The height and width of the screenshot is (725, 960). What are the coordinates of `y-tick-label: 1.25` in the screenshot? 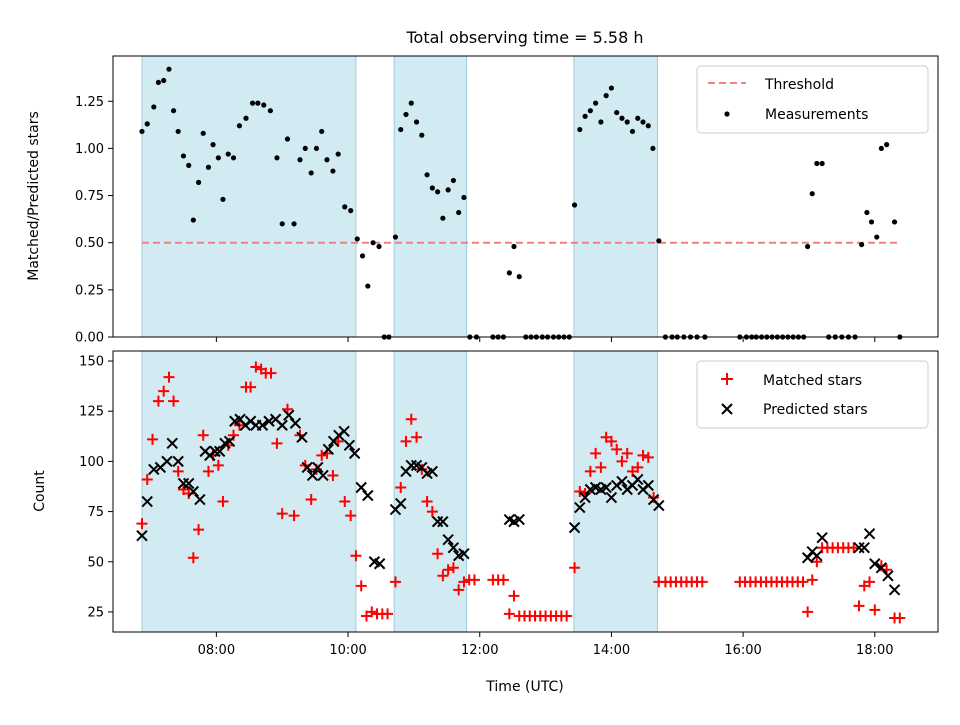 It's located at (89, 102).